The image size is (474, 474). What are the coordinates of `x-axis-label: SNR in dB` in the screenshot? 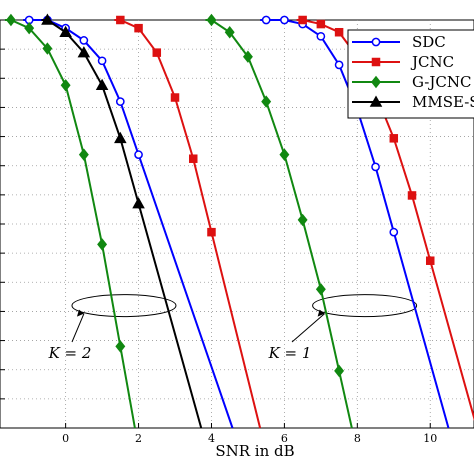 It's located at (254, 451).